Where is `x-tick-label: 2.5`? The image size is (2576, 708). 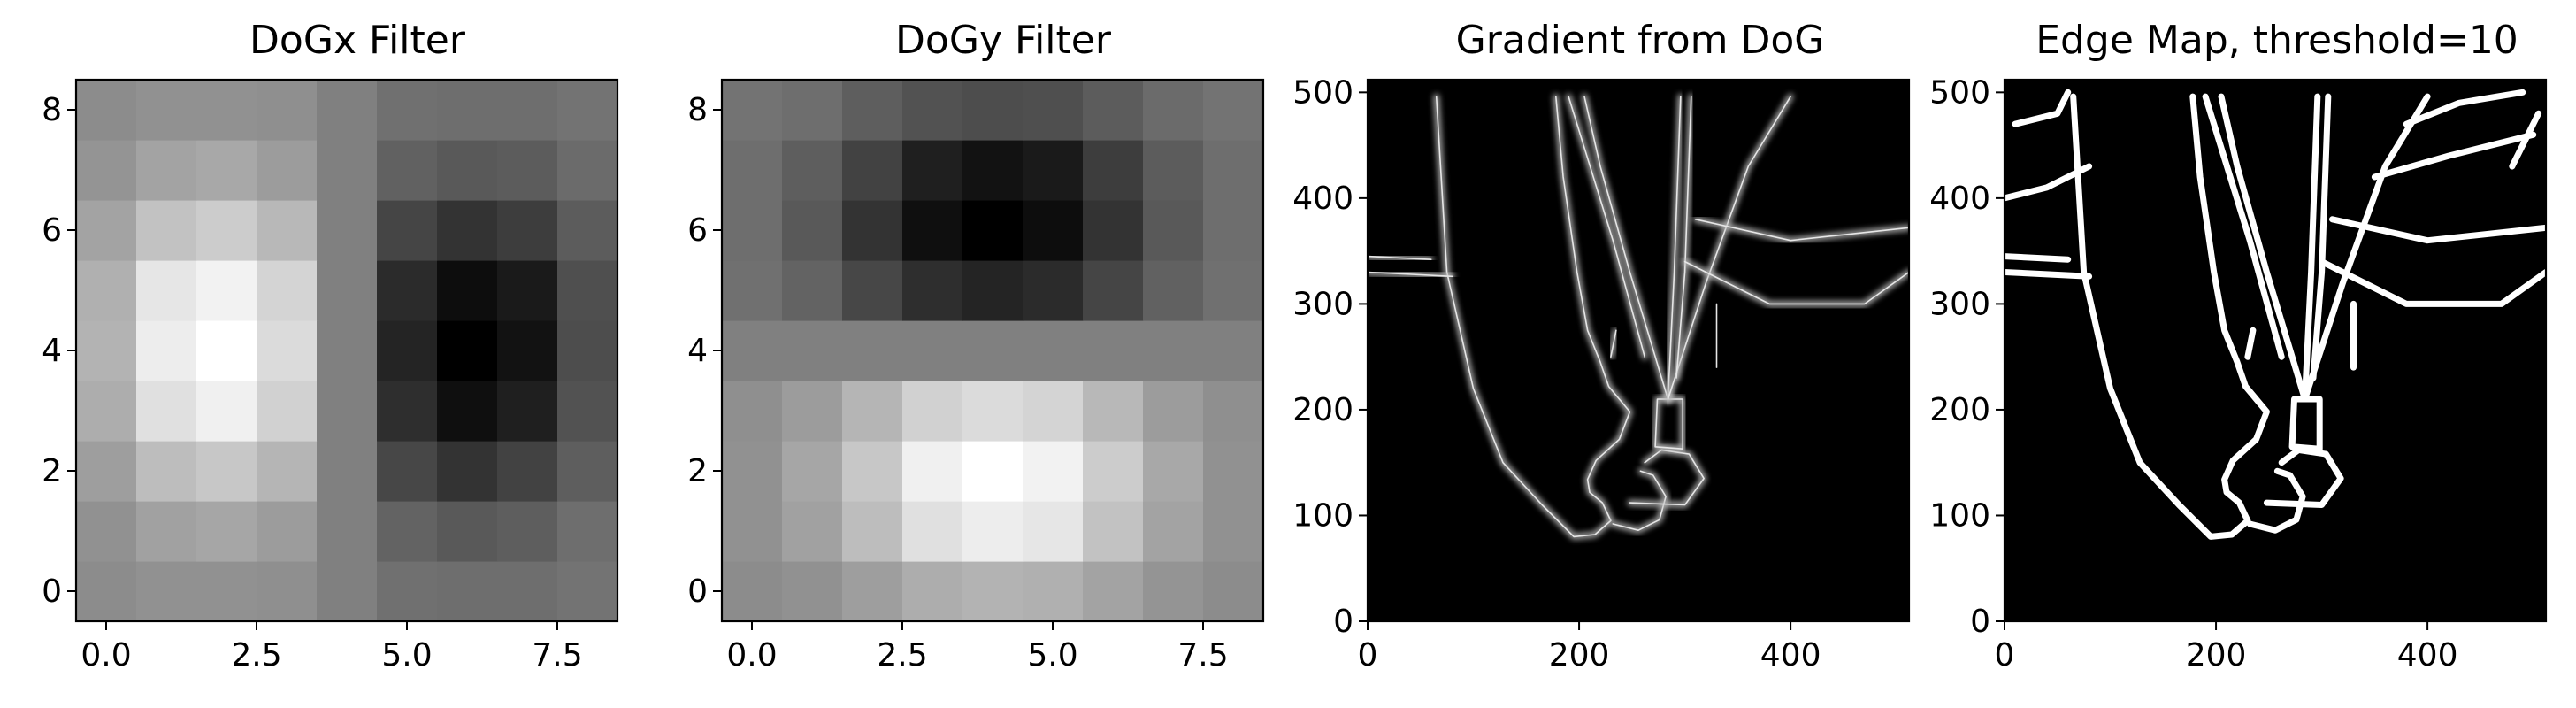 x-tick-label: 2.5 is located at coordinates (902, 655).